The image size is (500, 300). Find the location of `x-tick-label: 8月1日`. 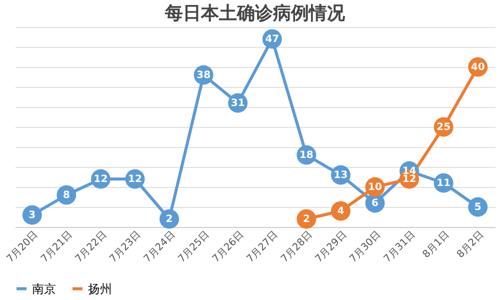

x-tick-label: 8月1日 is located at coordinates (436, 245).